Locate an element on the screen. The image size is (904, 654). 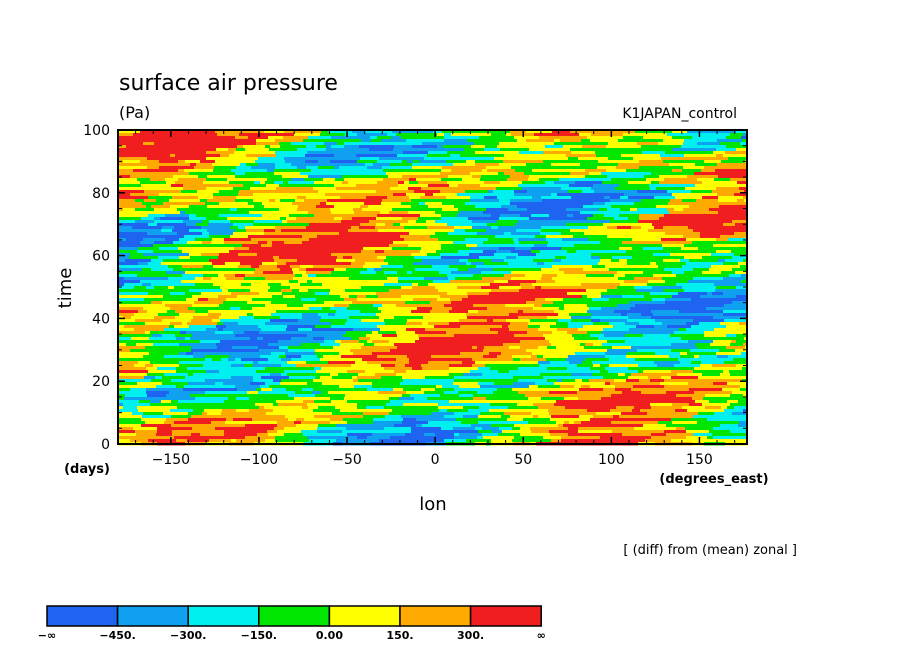
x-tick-label: −150 is located at coordinates (171, 460).